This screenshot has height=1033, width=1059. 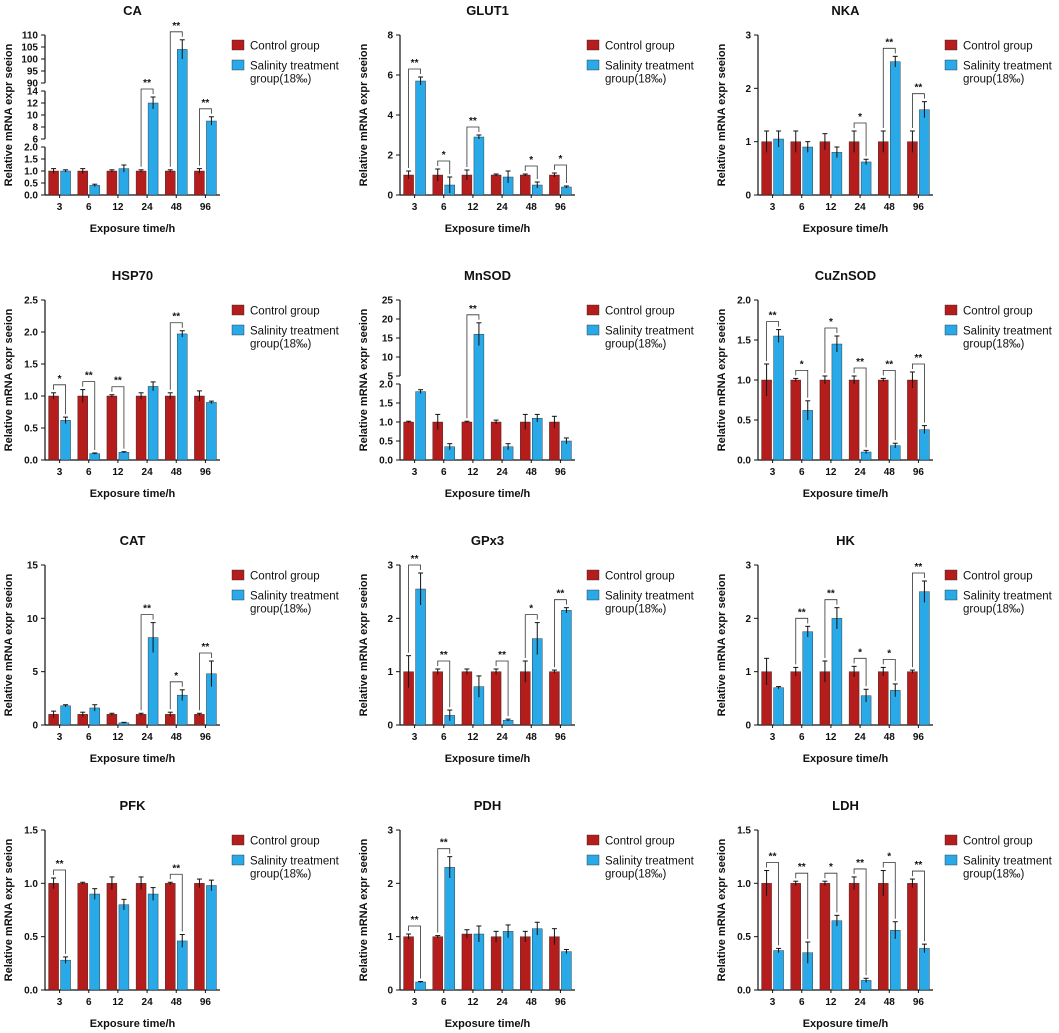 What do you see at coordinates (390, 156) in the screenshot?
I see `y-tick-label: 2` at bounding box center [390, 156].